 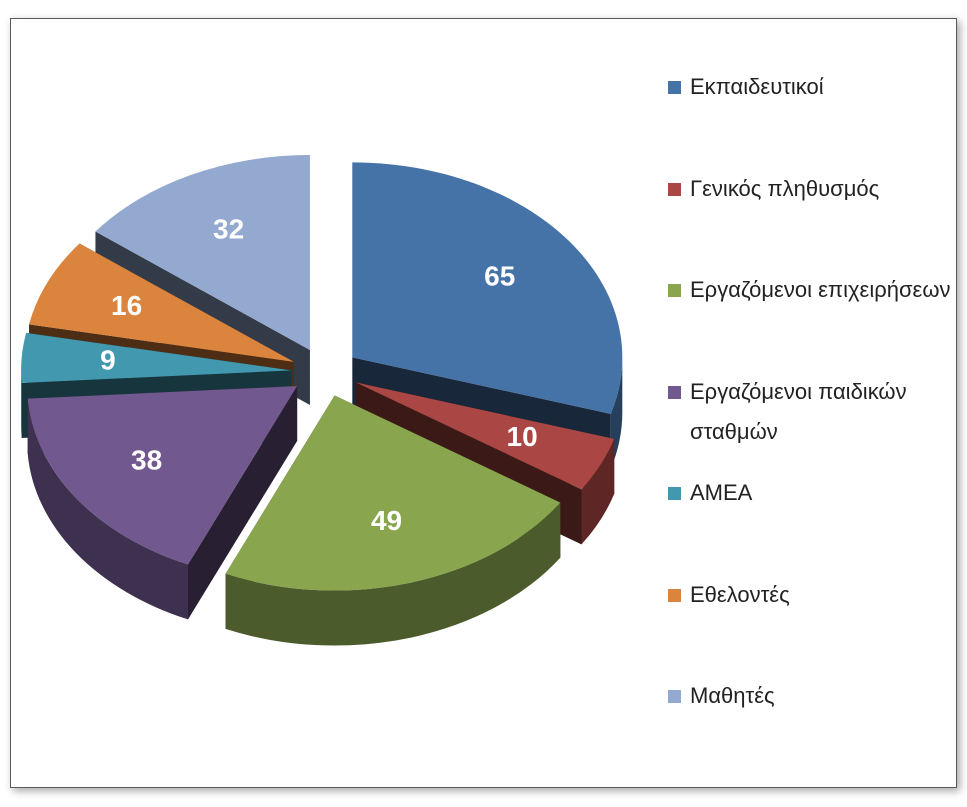 I want to click on data-label: 38, so click(x=146, y=459).